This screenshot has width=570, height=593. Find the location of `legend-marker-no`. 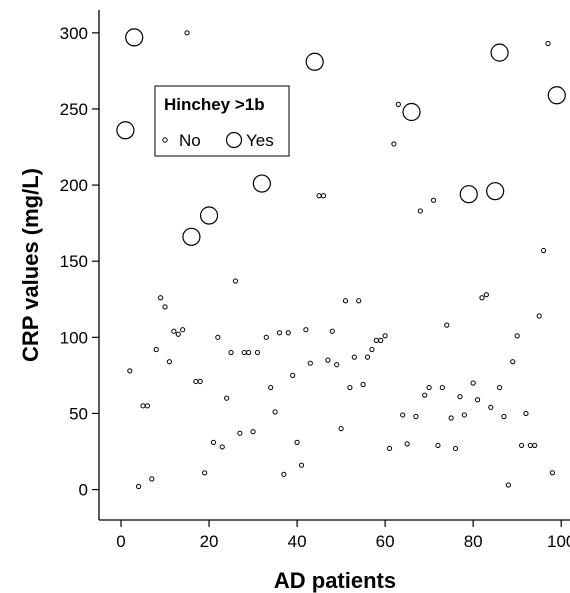

legend-marker-no is located at coordinates (165, 140).